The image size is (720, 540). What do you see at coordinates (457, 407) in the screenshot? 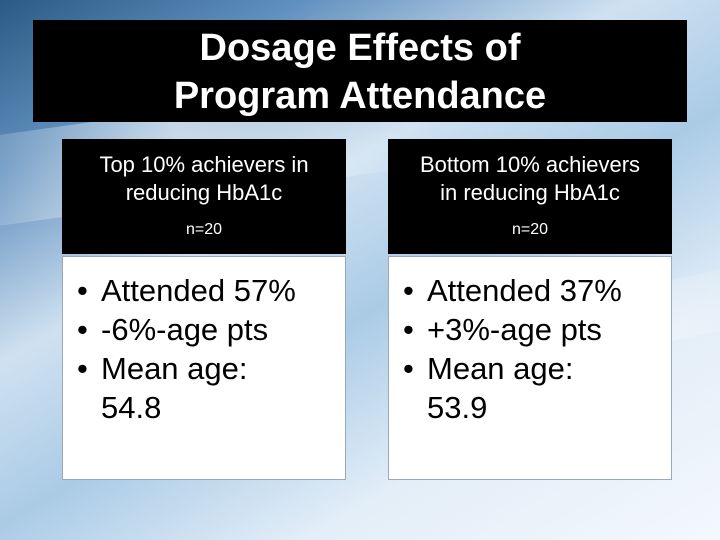
I see `bullet-continuation: 53.9` at bounding box center [457, 407].